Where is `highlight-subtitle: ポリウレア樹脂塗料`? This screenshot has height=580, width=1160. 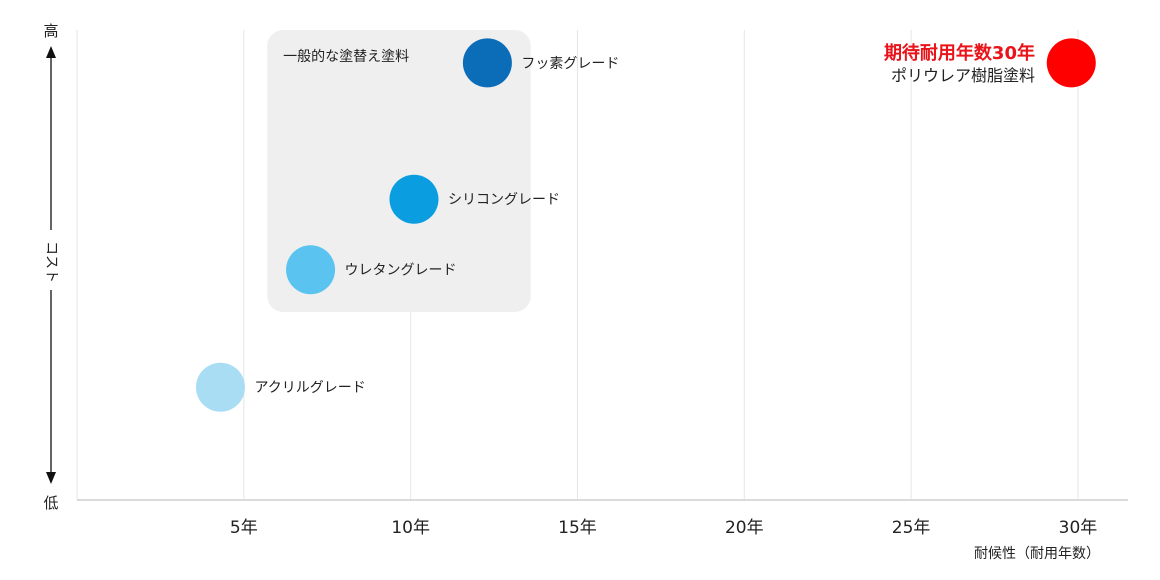 highlight-subtitle: ポリウレア樹脂塗料 is located at coordinates (963, 75).